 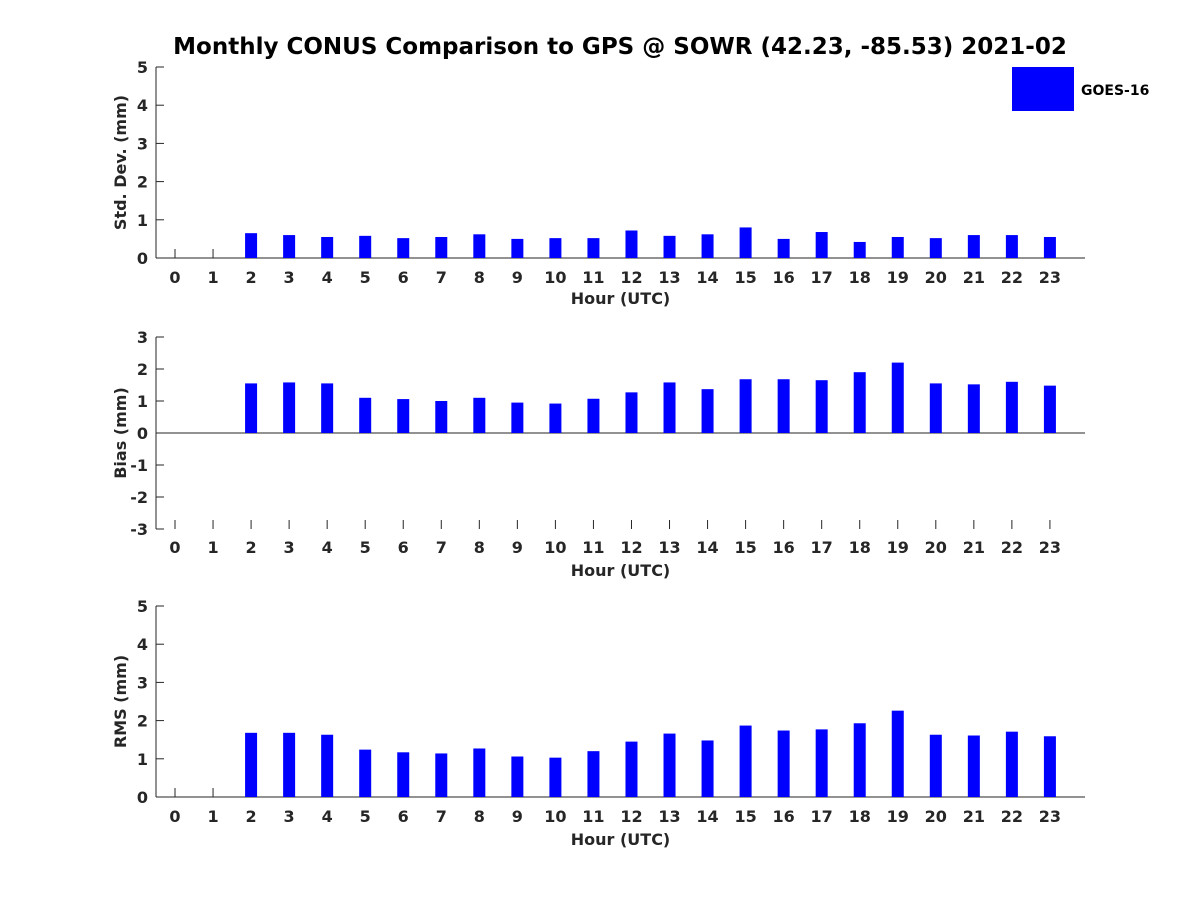 I want to click on x-tick-label: 17, so click(x=822, y=816).